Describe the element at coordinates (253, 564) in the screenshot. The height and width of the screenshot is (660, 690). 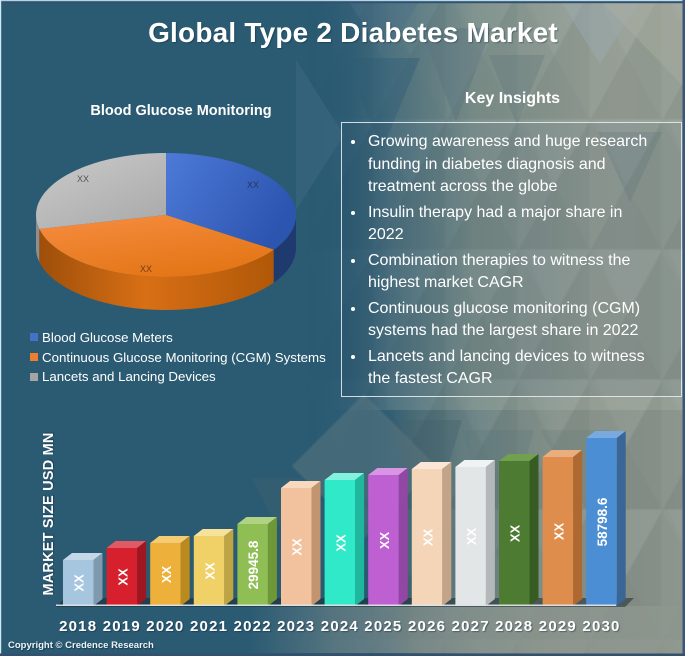
I see `svg-text: 29945.8` at that location.